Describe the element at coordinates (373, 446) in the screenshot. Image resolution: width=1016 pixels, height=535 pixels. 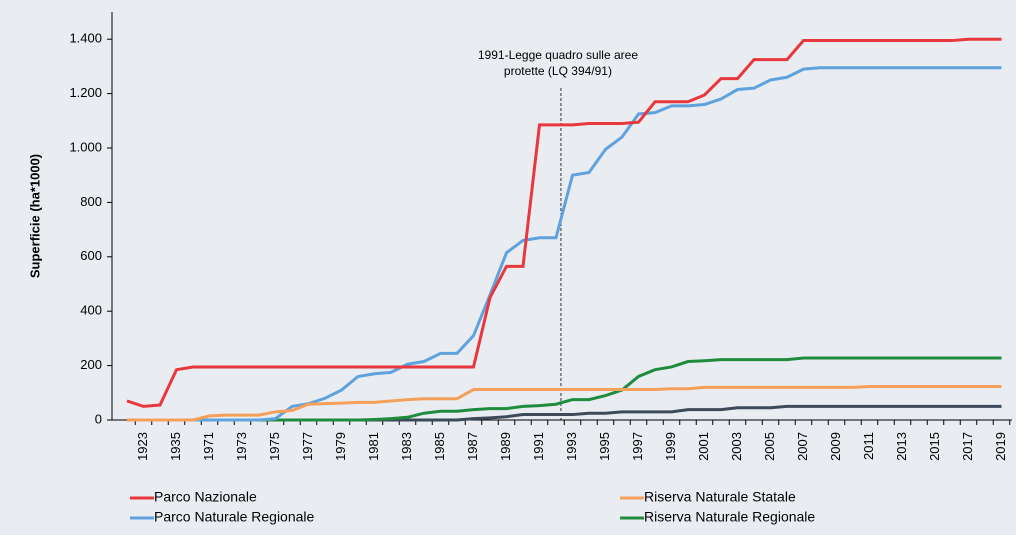
I see `x-tick-label: 1981` at that location.